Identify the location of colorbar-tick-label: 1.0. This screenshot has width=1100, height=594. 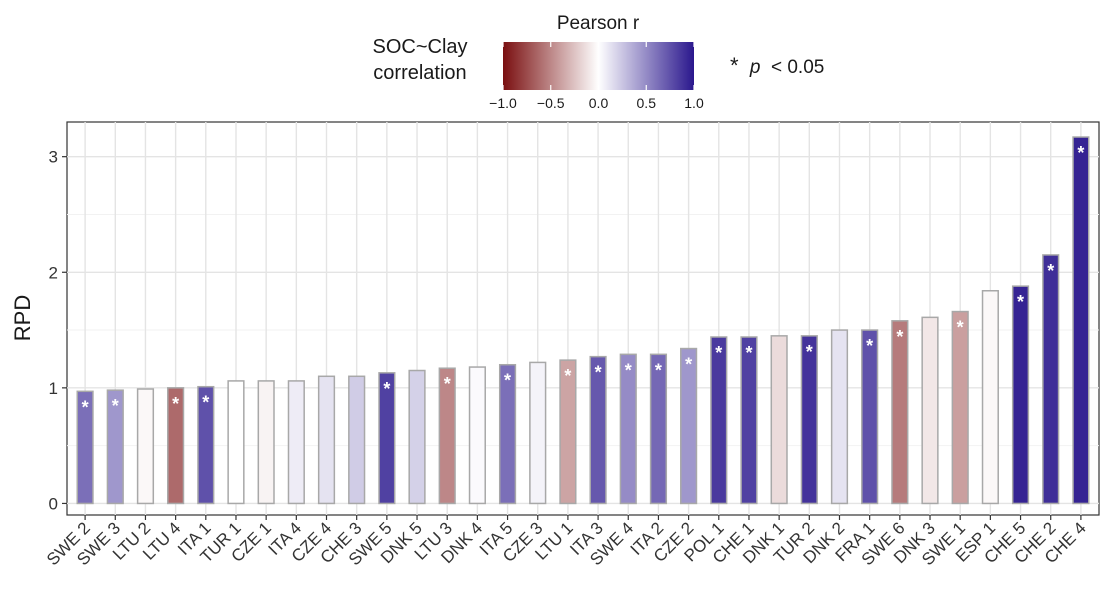
(694, 103).